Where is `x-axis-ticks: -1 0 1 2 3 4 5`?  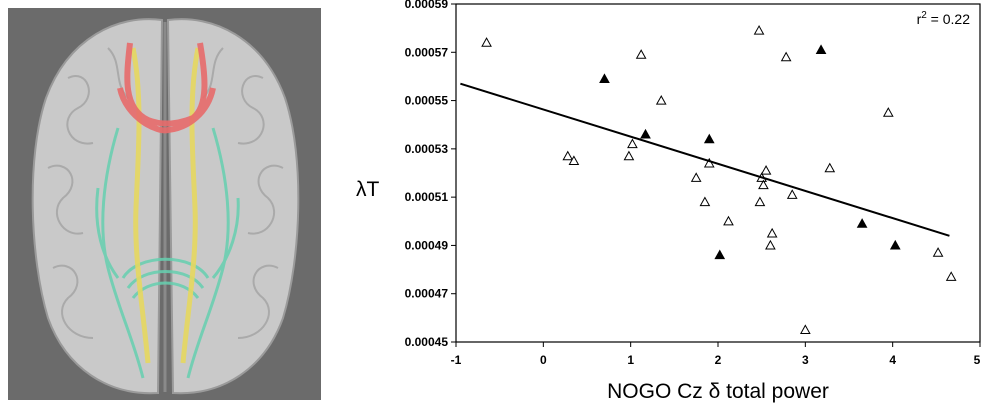 x-axis-ticks: -1 0 1 2 3 4 5 is located at coordinates (716, 354).